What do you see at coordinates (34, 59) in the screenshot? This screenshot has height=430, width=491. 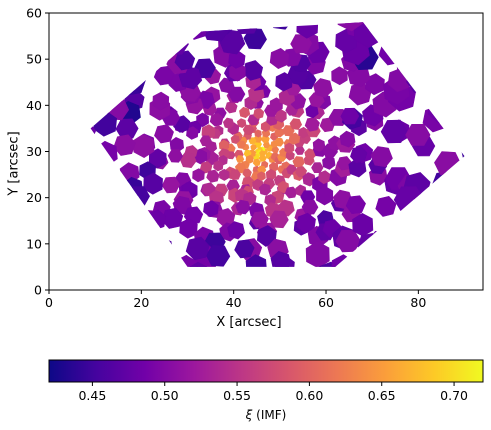 I see `y-tick-label: 50` at bounding box center [34, 59].